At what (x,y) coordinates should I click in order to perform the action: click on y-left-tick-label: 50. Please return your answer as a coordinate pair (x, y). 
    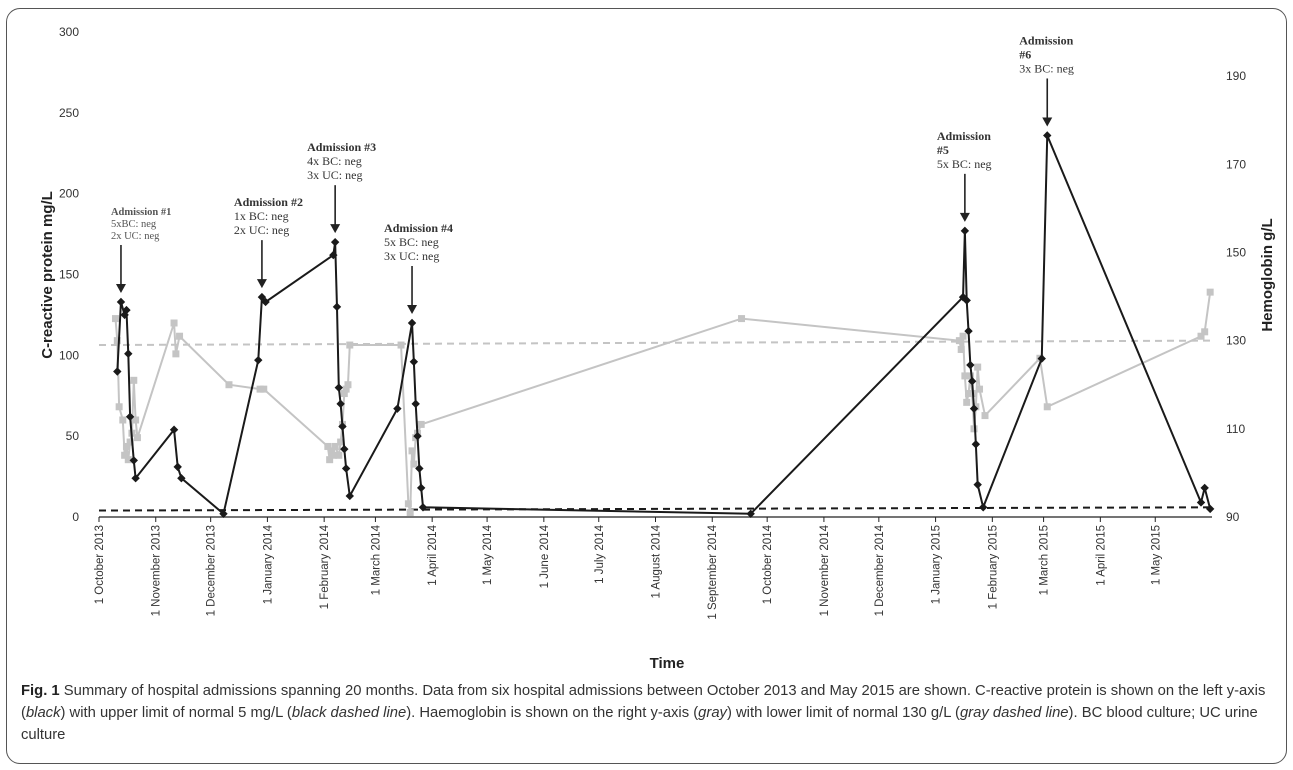
    Looking at the image, I should click on (73, 436).